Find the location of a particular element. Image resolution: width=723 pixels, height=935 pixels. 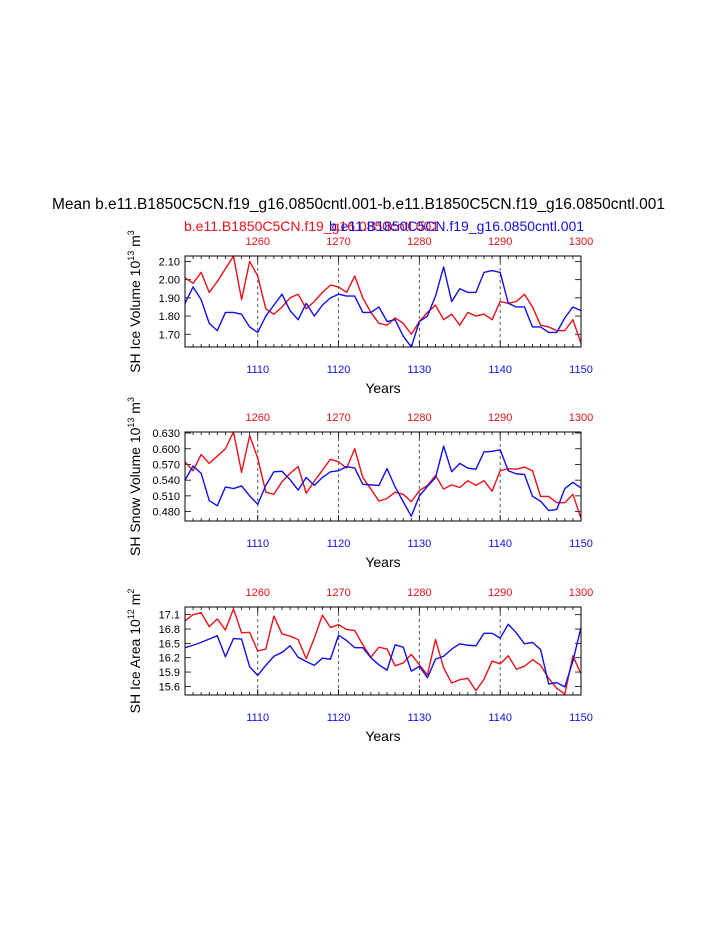

y-tick-label: 0.510 is located at coordinates (166, 497).